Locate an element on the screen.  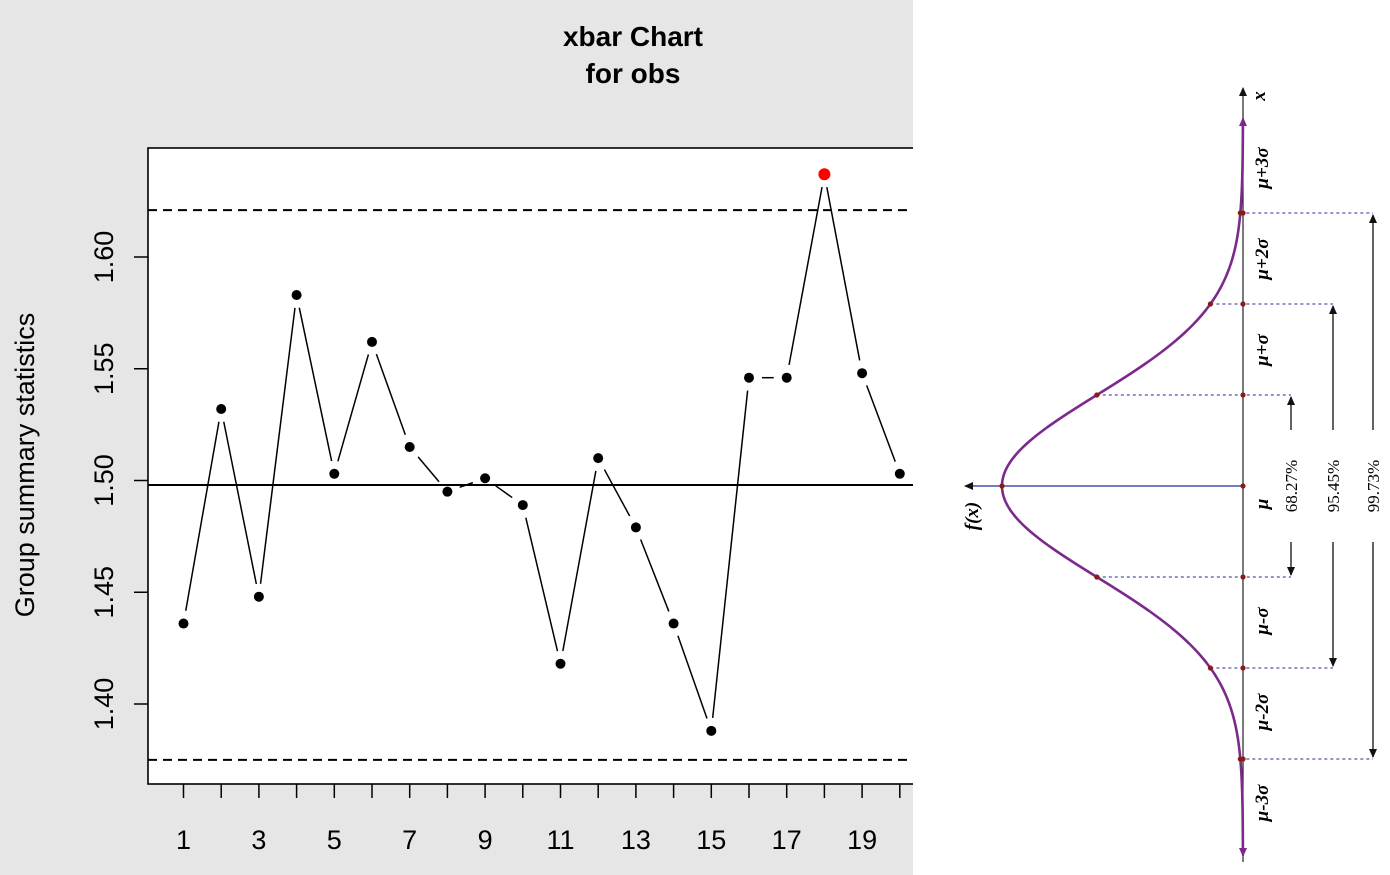
y-tick-label: 1.50 is located at coordinates (104, 480).